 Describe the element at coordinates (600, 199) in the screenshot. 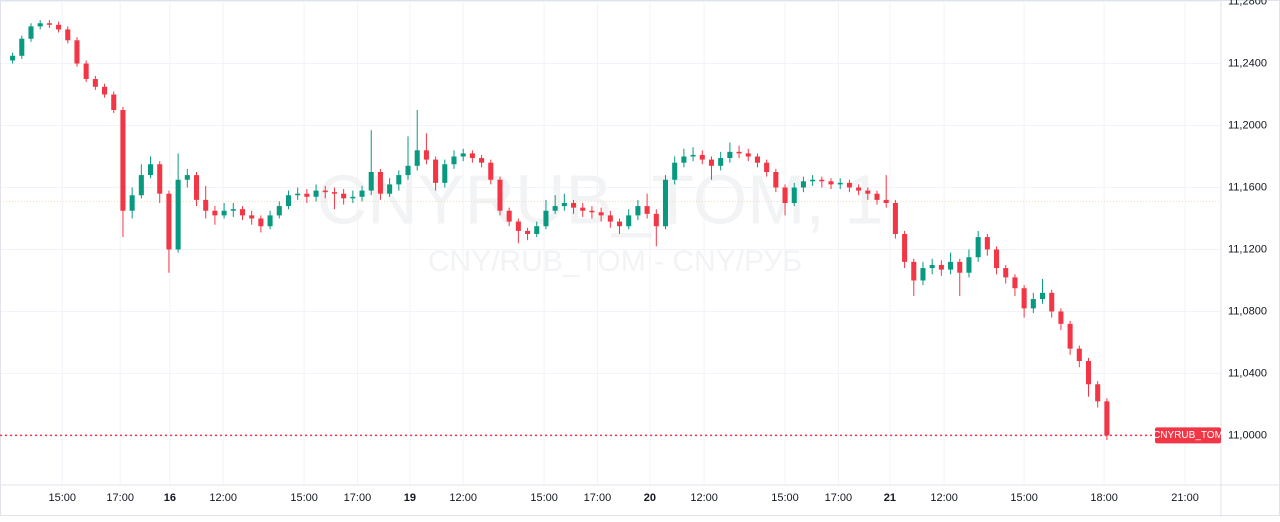

I see `watermark: CNYRUB_TOM, 1` at that location.